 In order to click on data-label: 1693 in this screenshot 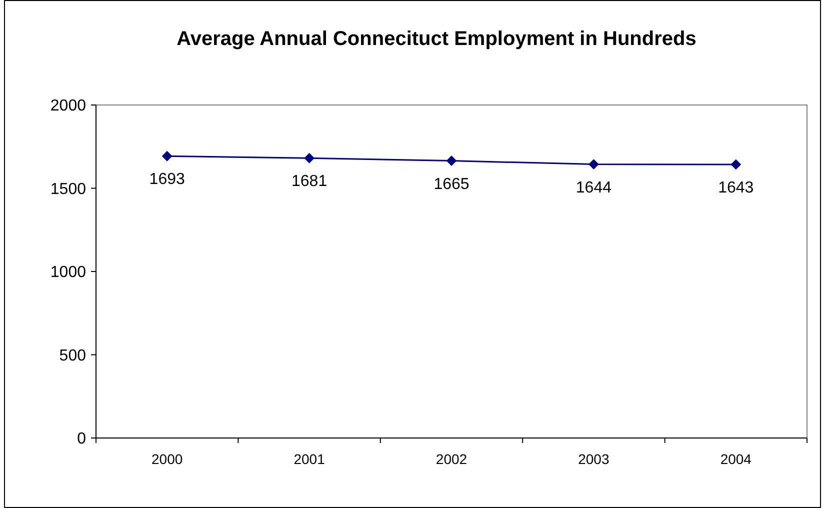, I will do `click(167, 179)`.